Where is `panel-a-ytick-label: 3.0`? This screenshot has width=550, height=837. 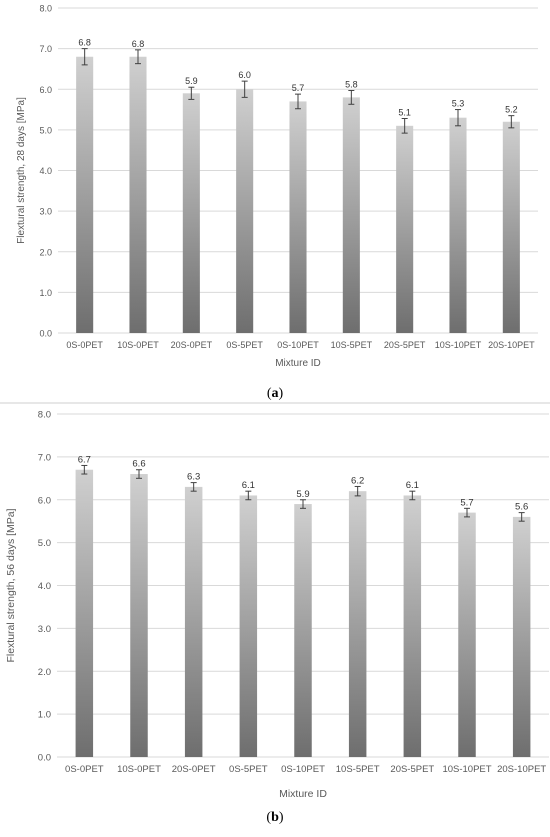
panel-a-ytick-label: 3.0 is located at coordinates (45, 212).